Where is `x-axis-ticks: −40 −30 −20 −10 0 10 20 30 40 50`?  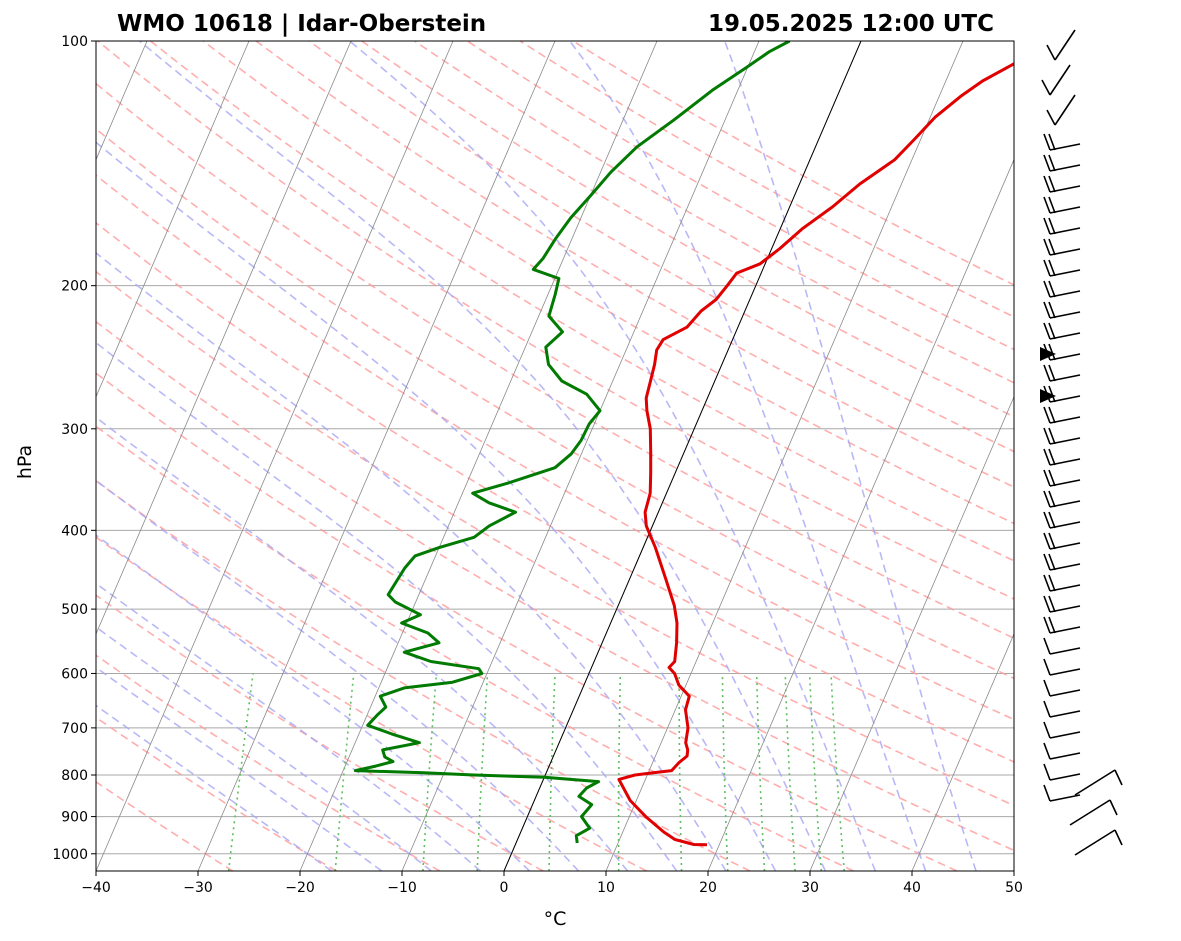 x-axis-ticks: −40 −30 −20 −10 0 10 20 30 40 50 is located at coordinates (552, 883).